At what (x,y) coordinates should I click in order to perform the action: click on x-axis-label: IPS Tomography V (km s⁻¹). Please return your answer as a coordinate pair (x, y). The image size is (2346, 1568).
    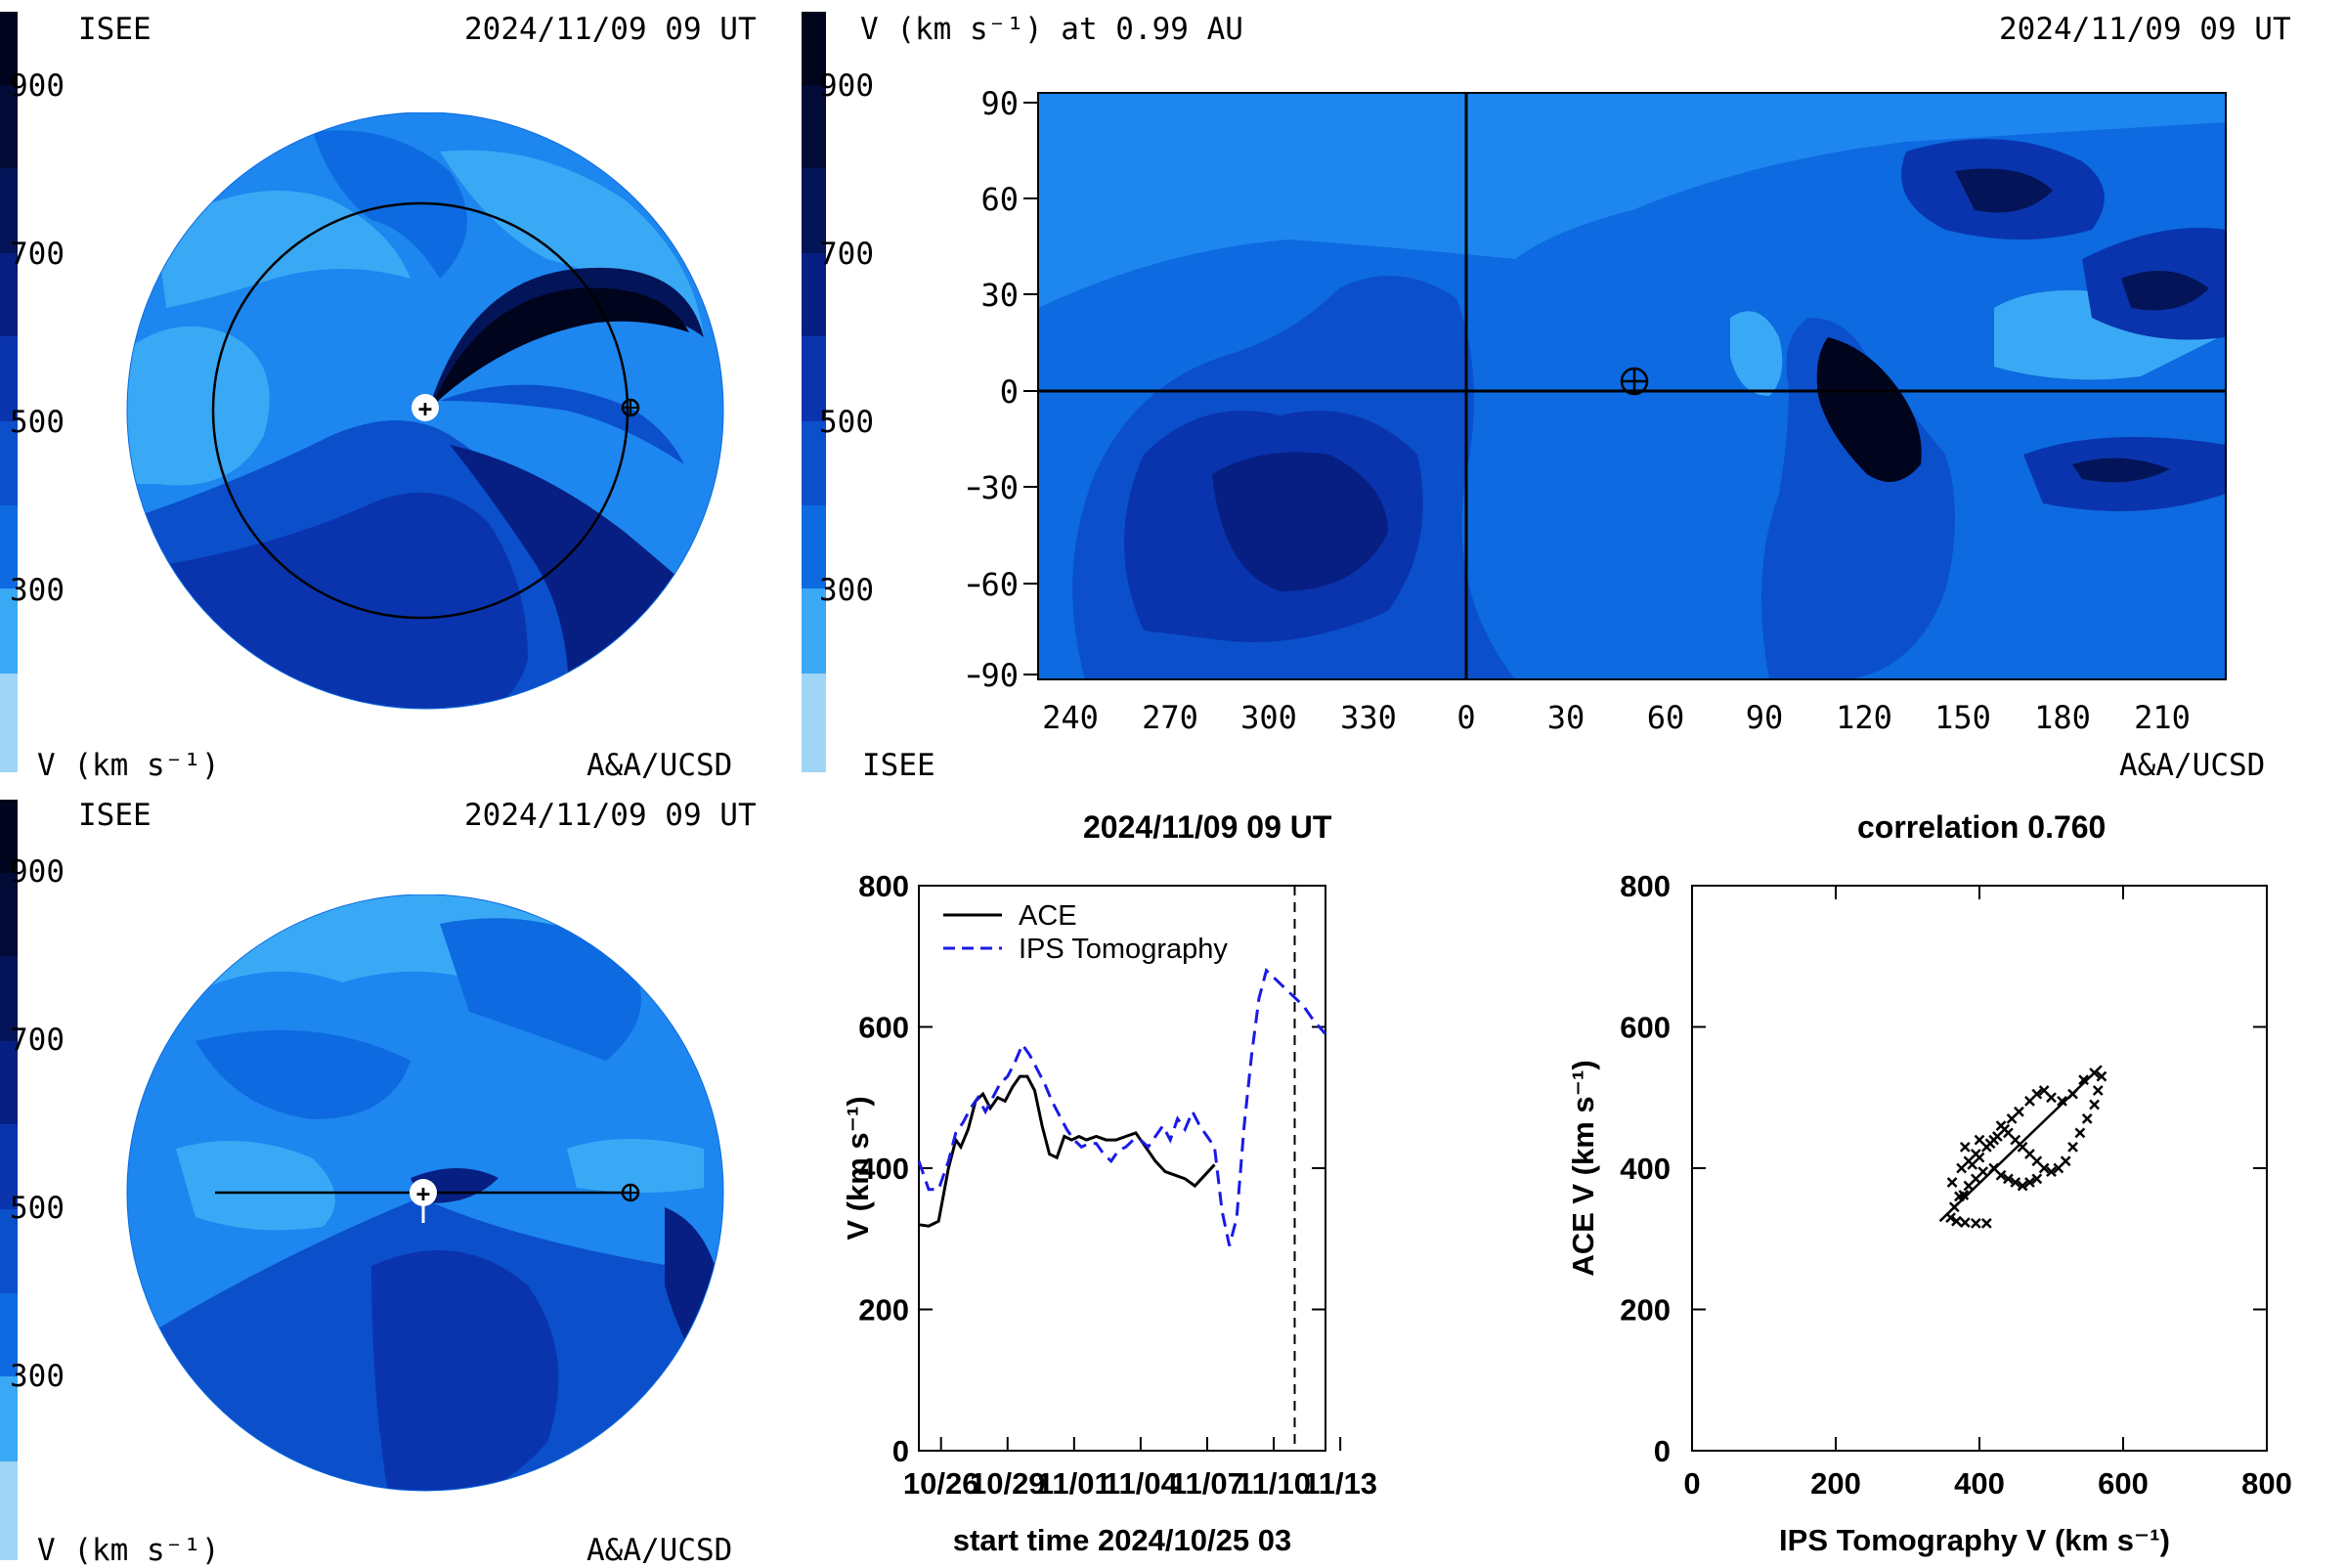
    Looking at the image, I should click on (1975, 1540).